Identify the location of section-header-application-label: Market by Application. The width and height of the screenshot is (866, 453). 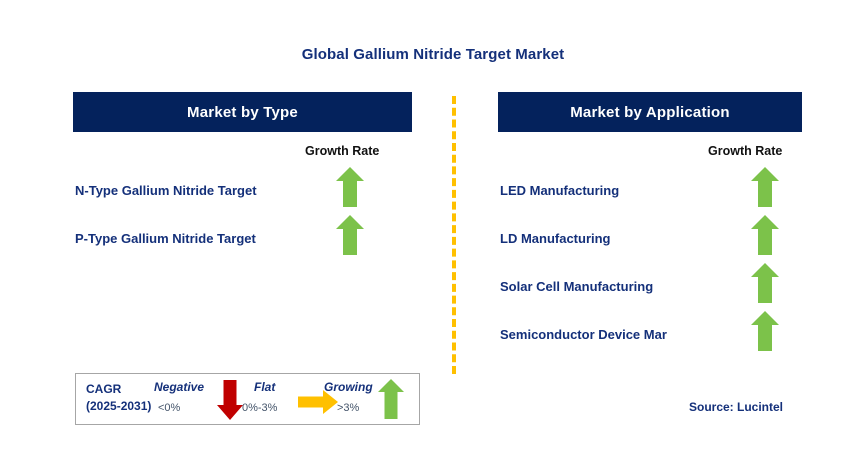
(650, 112).